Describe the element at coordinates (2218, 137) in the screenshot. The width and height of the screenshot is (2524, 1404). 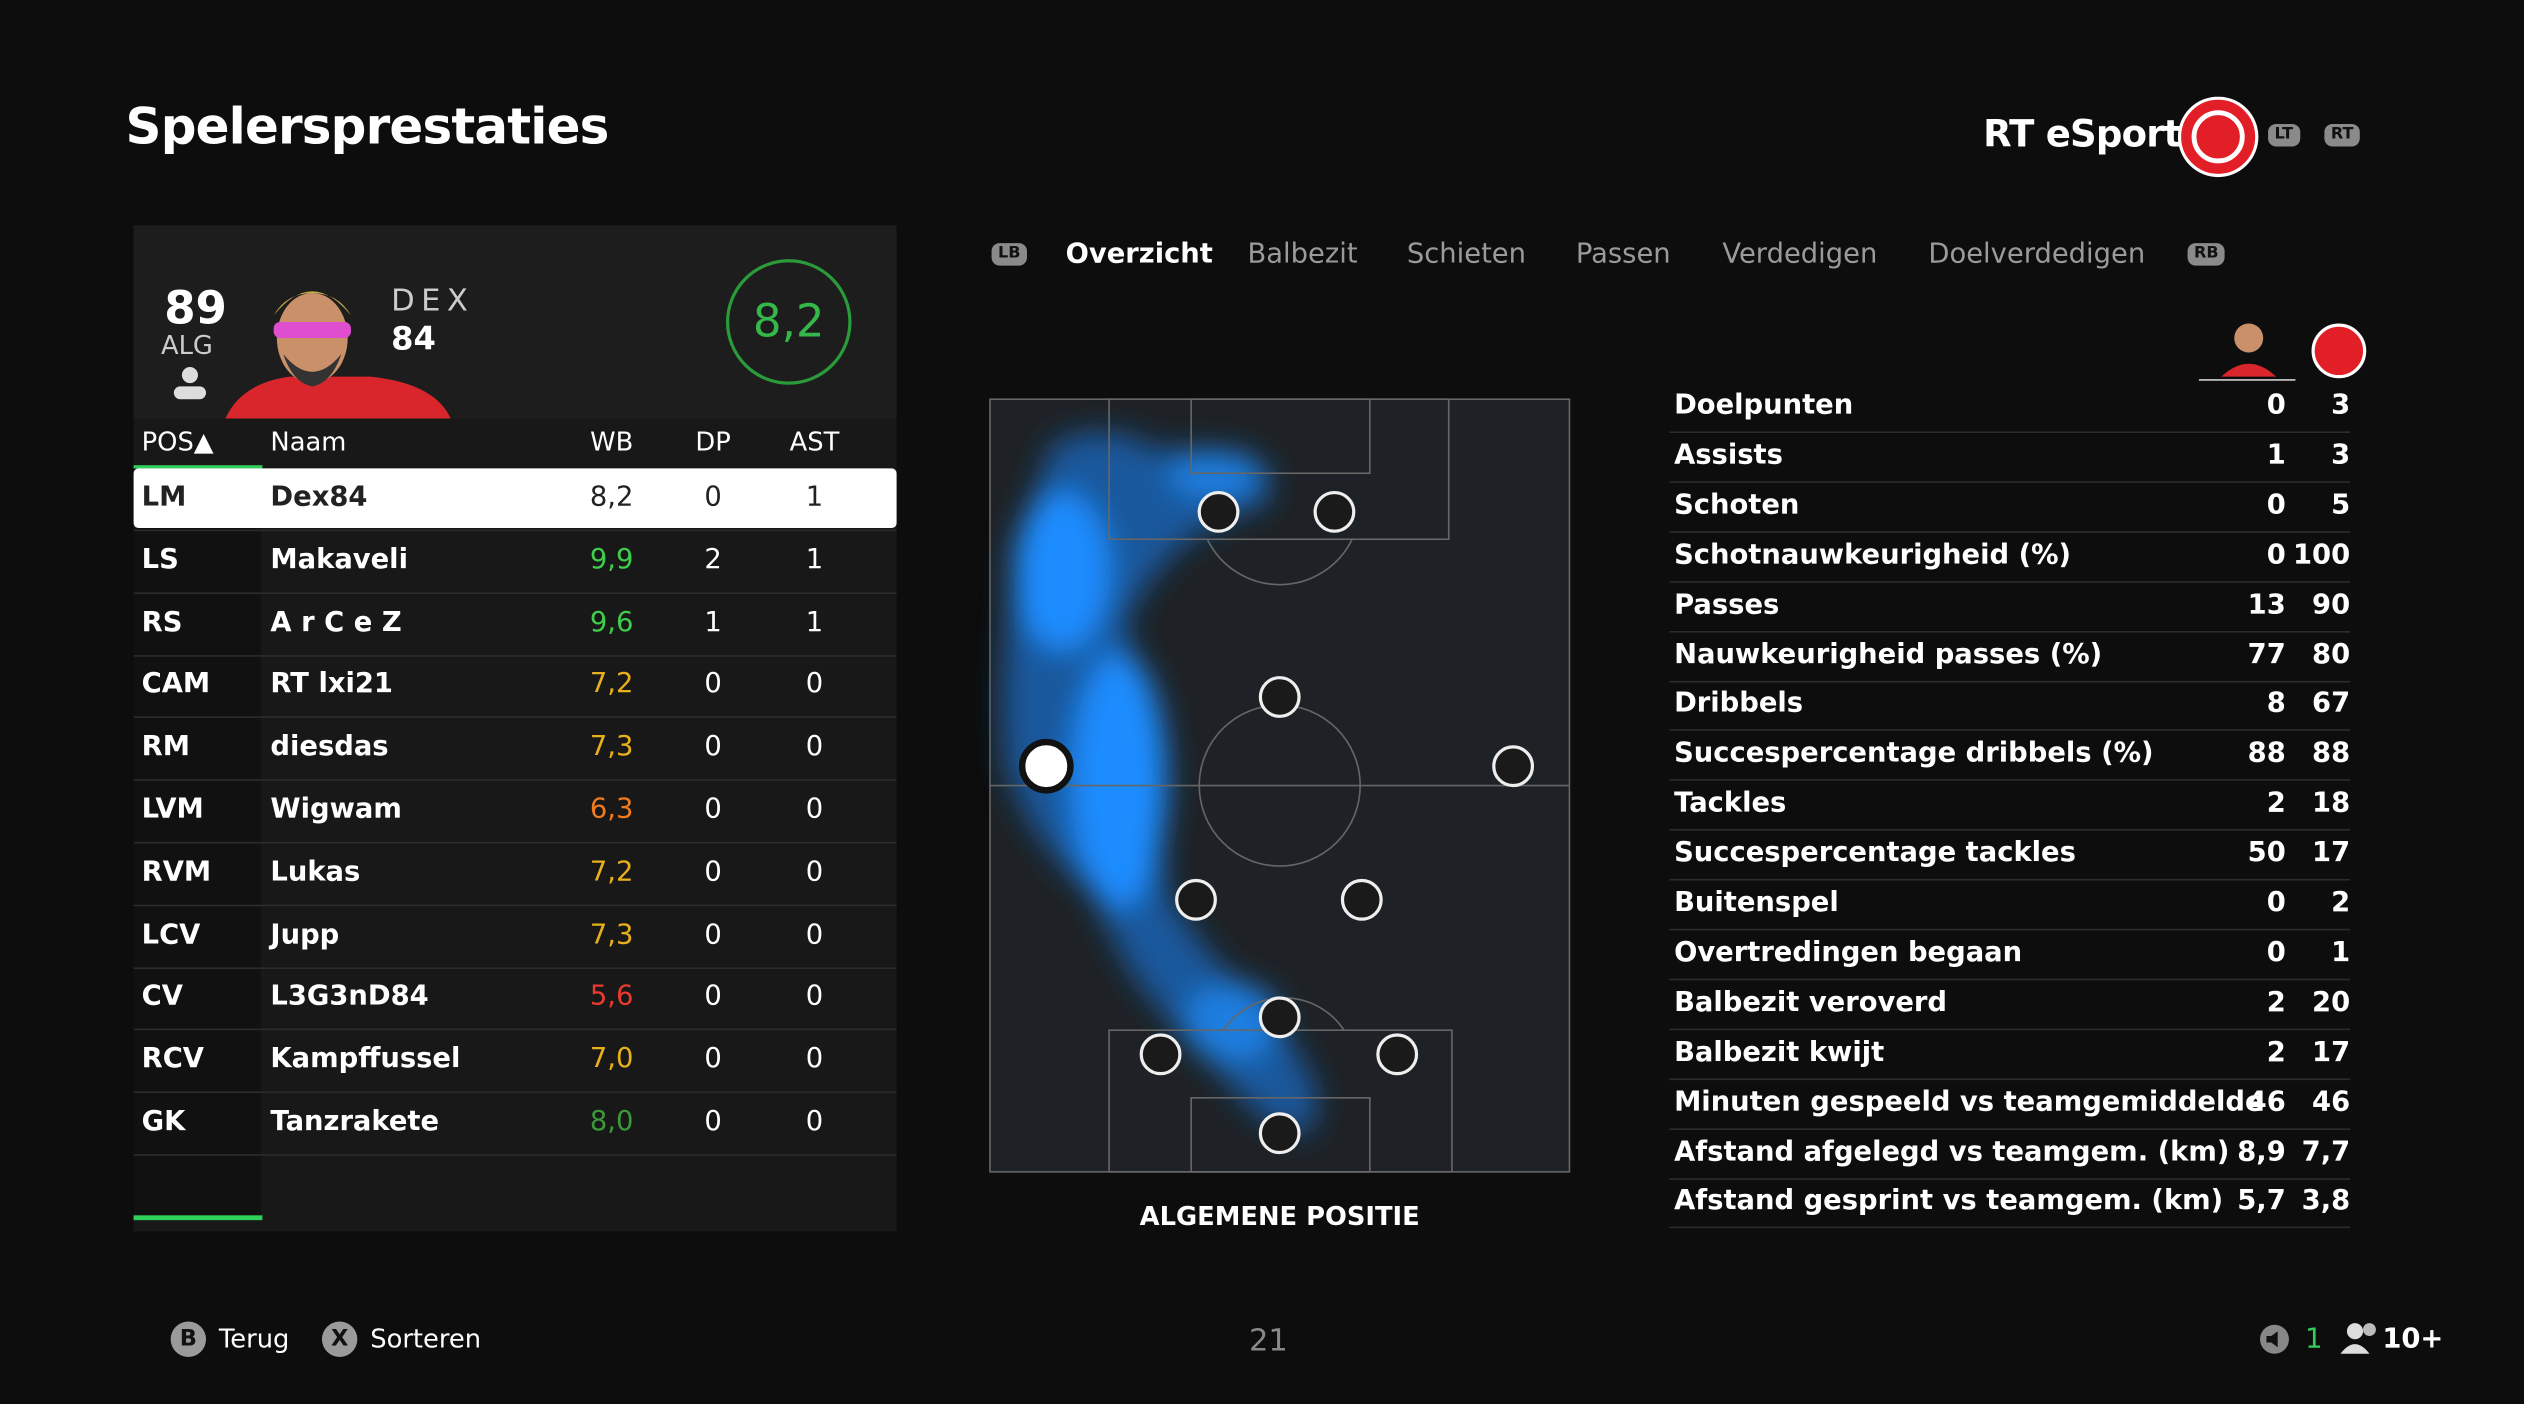
I see `team-badges` at that location.